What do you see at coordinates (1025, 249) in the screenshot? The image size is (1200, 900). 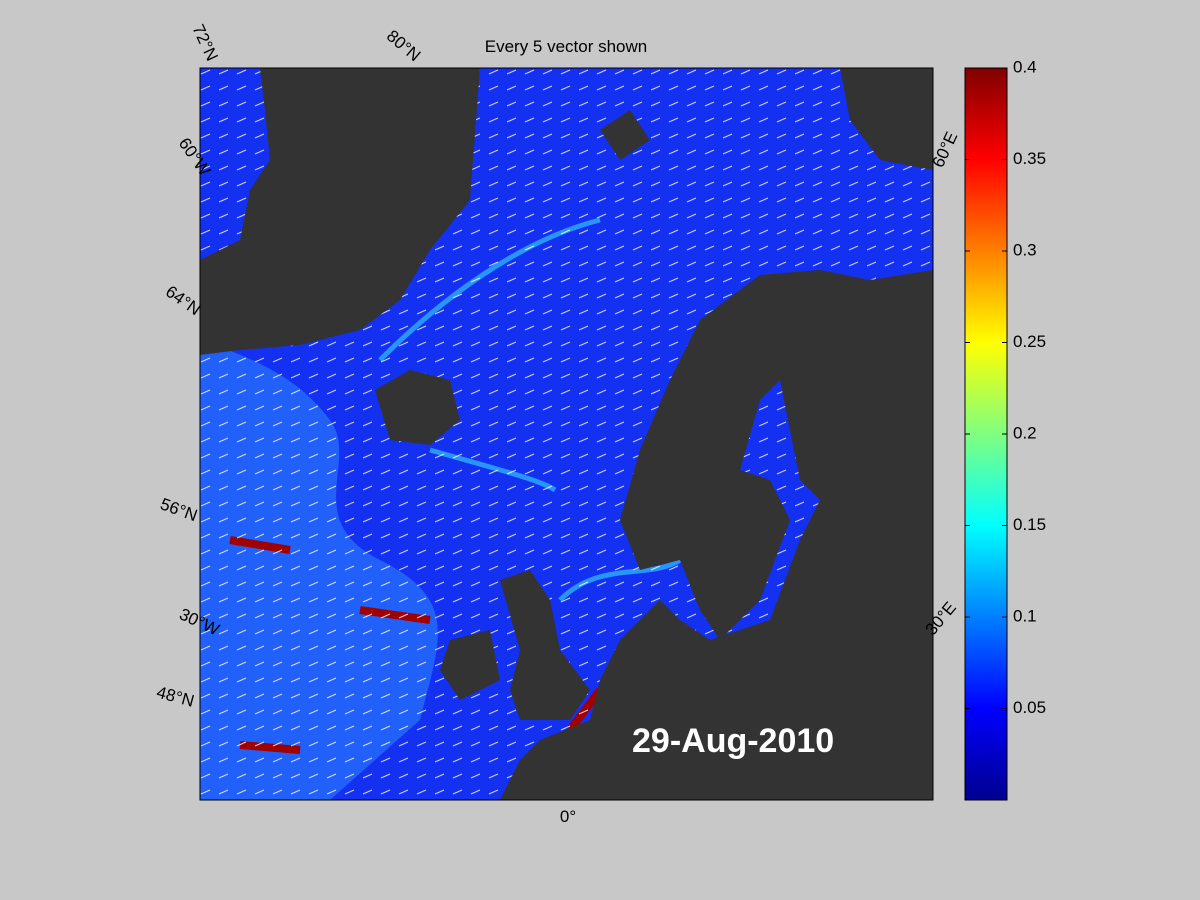 I see `colorbar-tick-label: 0.3` at bounding box center [1025, 249].